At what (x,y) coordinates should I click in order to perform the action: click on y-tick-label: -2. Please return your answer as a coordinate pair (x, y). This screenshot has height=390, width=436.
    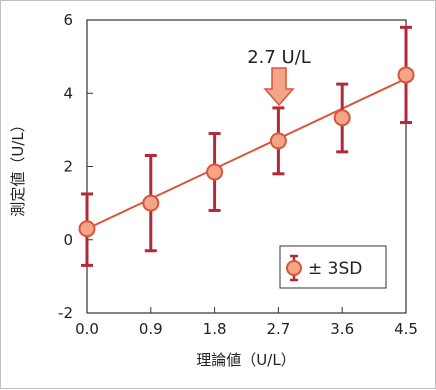
    Looking at the image, I should click on (65, 313).